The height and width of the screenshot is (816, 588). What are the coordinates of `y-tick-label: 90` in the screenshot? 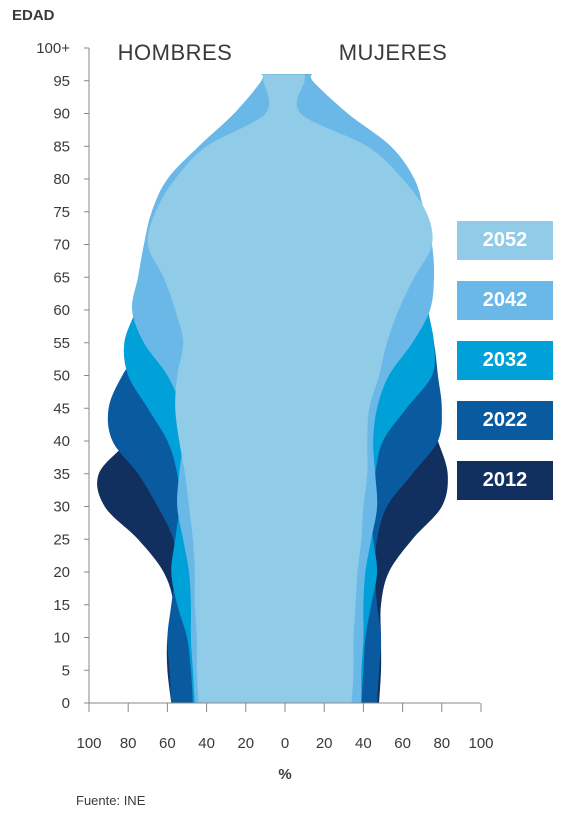 It's located at (61, 114).